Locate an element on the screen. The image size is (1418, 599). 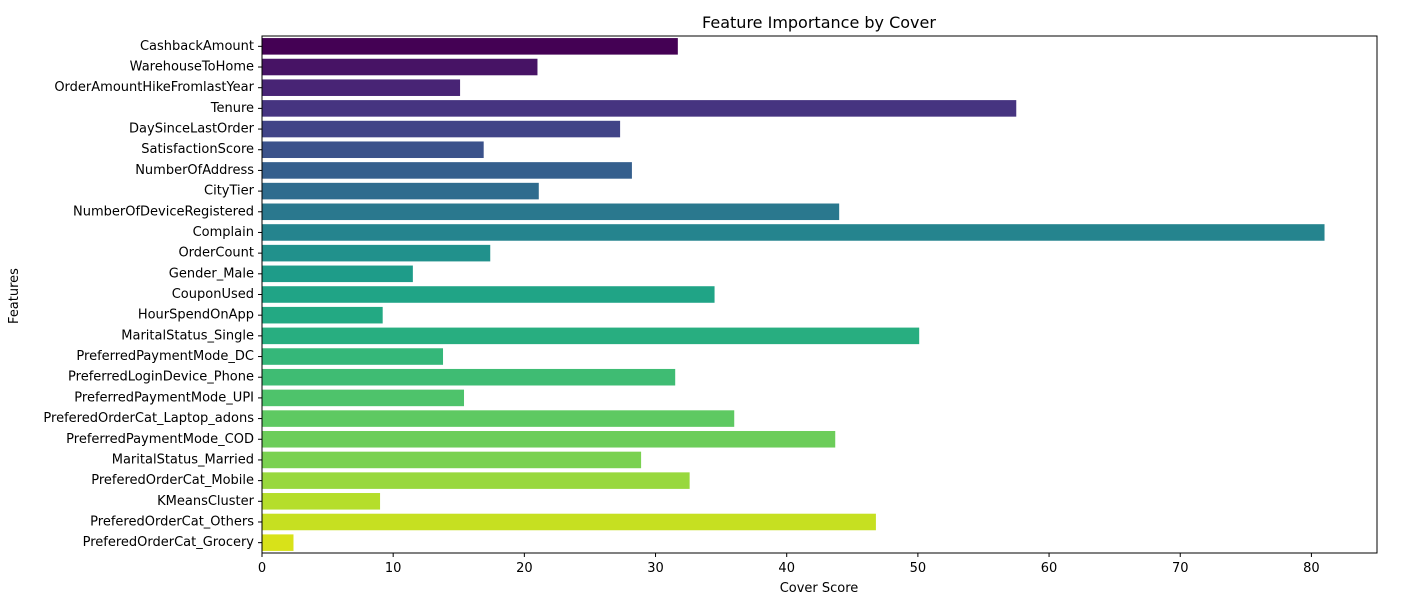
y-tick-label: PreferredPaymentMode_COD is located at coordinates (160, 439).